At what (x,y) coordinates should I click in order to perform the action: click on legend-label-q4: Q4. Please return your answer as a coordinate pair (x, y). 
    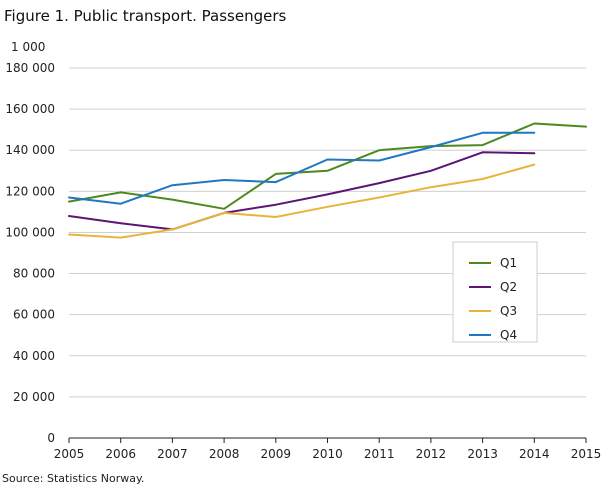
    Looking at the image, I should click on (508, 335).